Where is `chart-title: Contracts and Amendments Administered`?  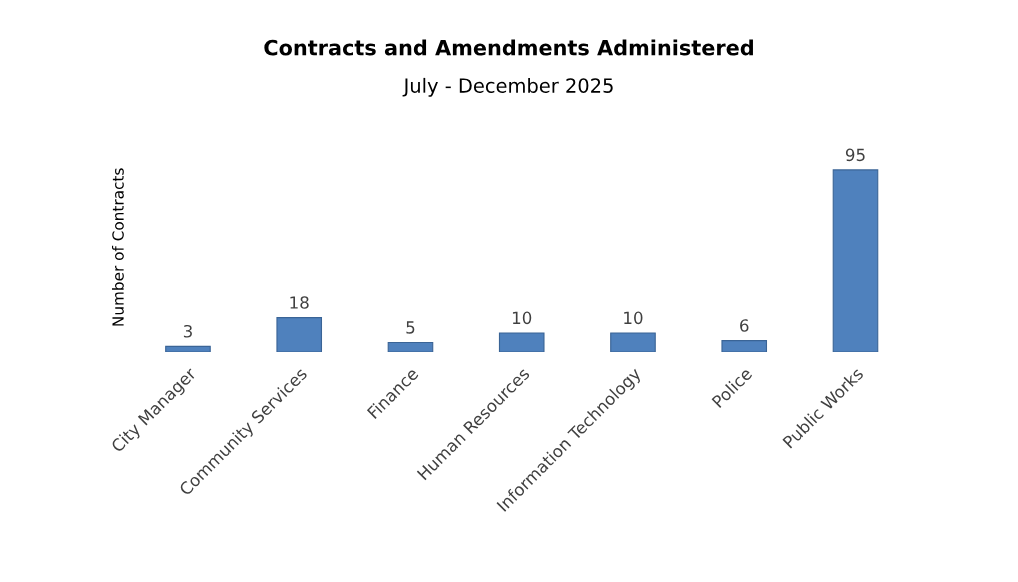
chart-title: Contracts and Amendments Administered is located at coordinates (508, 47).